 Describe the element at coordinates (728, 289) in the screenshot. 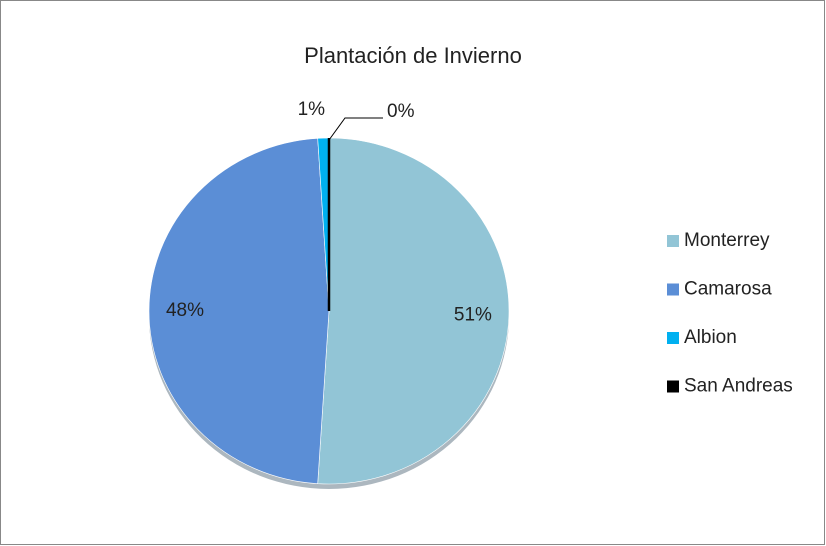

I see `legend-label: Camarosa` at that location.